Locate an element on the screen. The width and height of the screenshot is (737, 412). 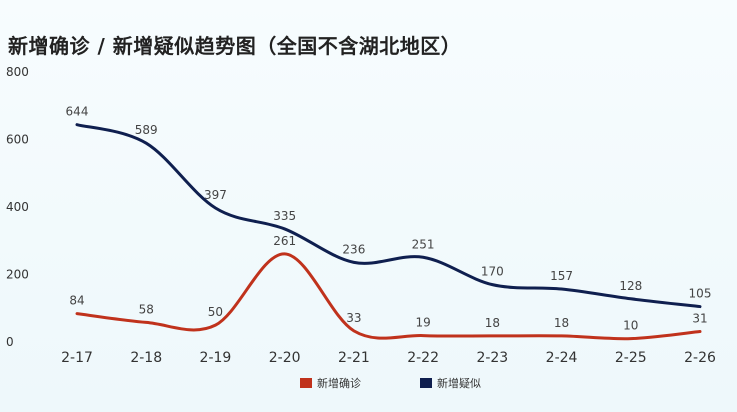
data-label: 50 is located at coordinates (215, 312).